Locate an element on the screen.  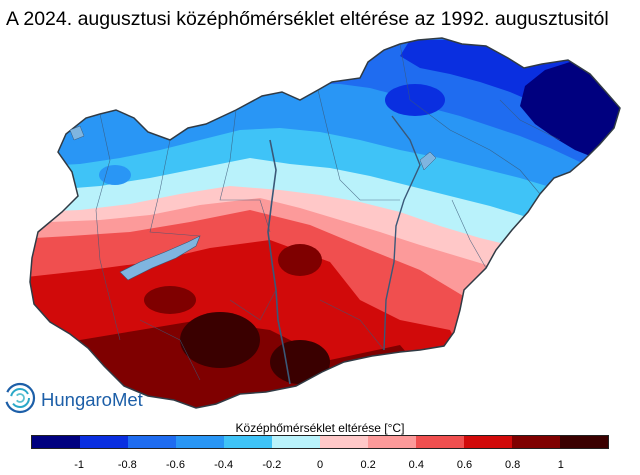
legend-tick-label: -1 is located at coordinates (79, 465).